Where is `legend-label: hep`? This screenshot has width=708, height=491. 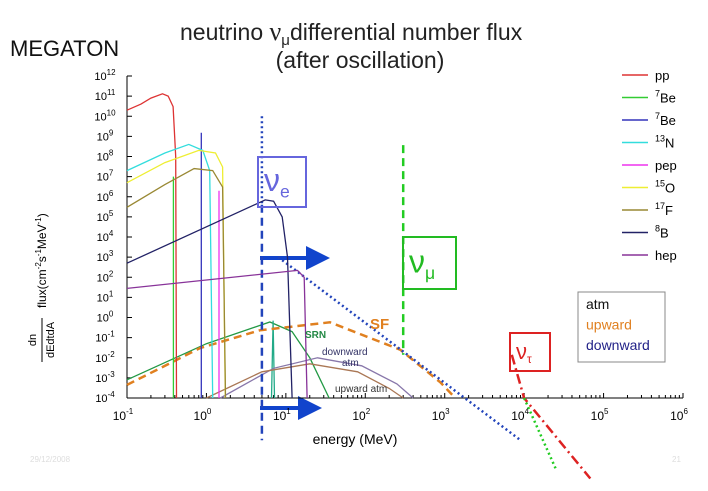 legend-label: hep is located at coordinates (666, 255).